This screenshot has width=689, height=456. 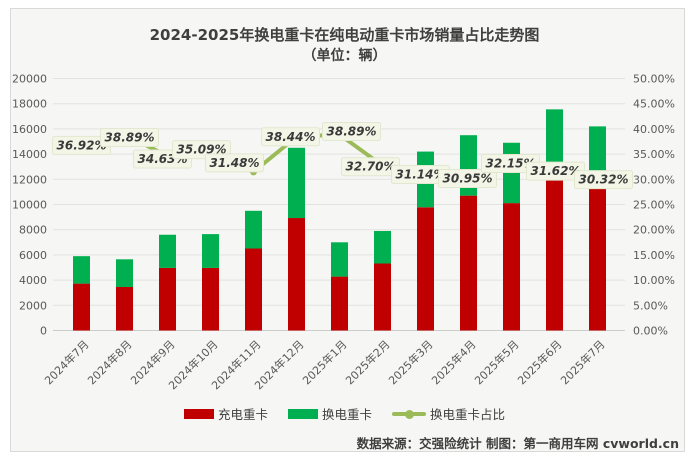 I want to click on ratio-label: 31.48%, so click(x=235, y=163).